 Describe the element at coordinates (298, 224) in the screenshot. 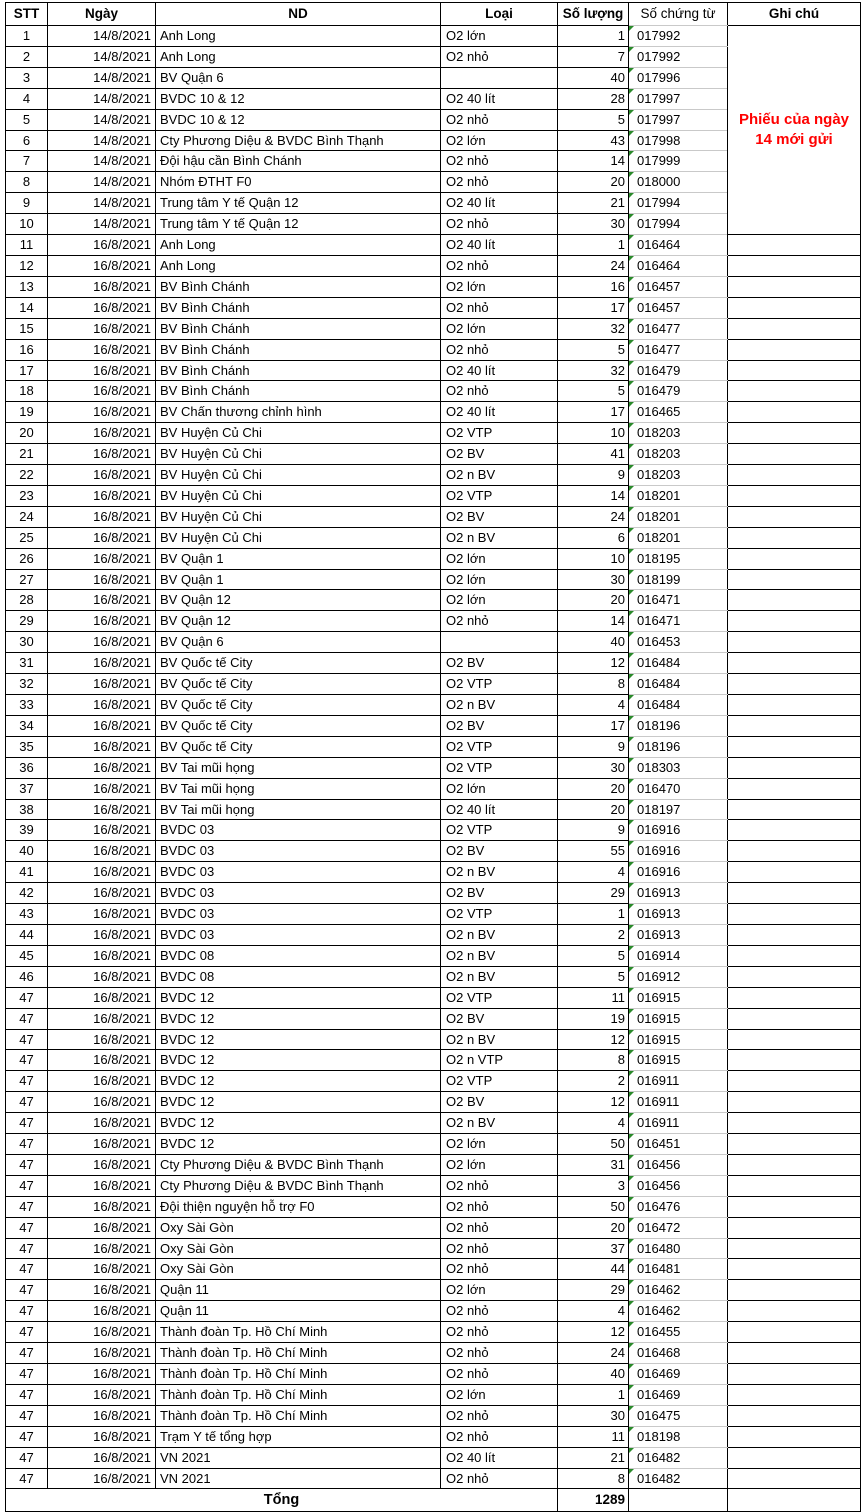

I see `cell-nd: Trung tâm Y tế Quận 12` at that location.